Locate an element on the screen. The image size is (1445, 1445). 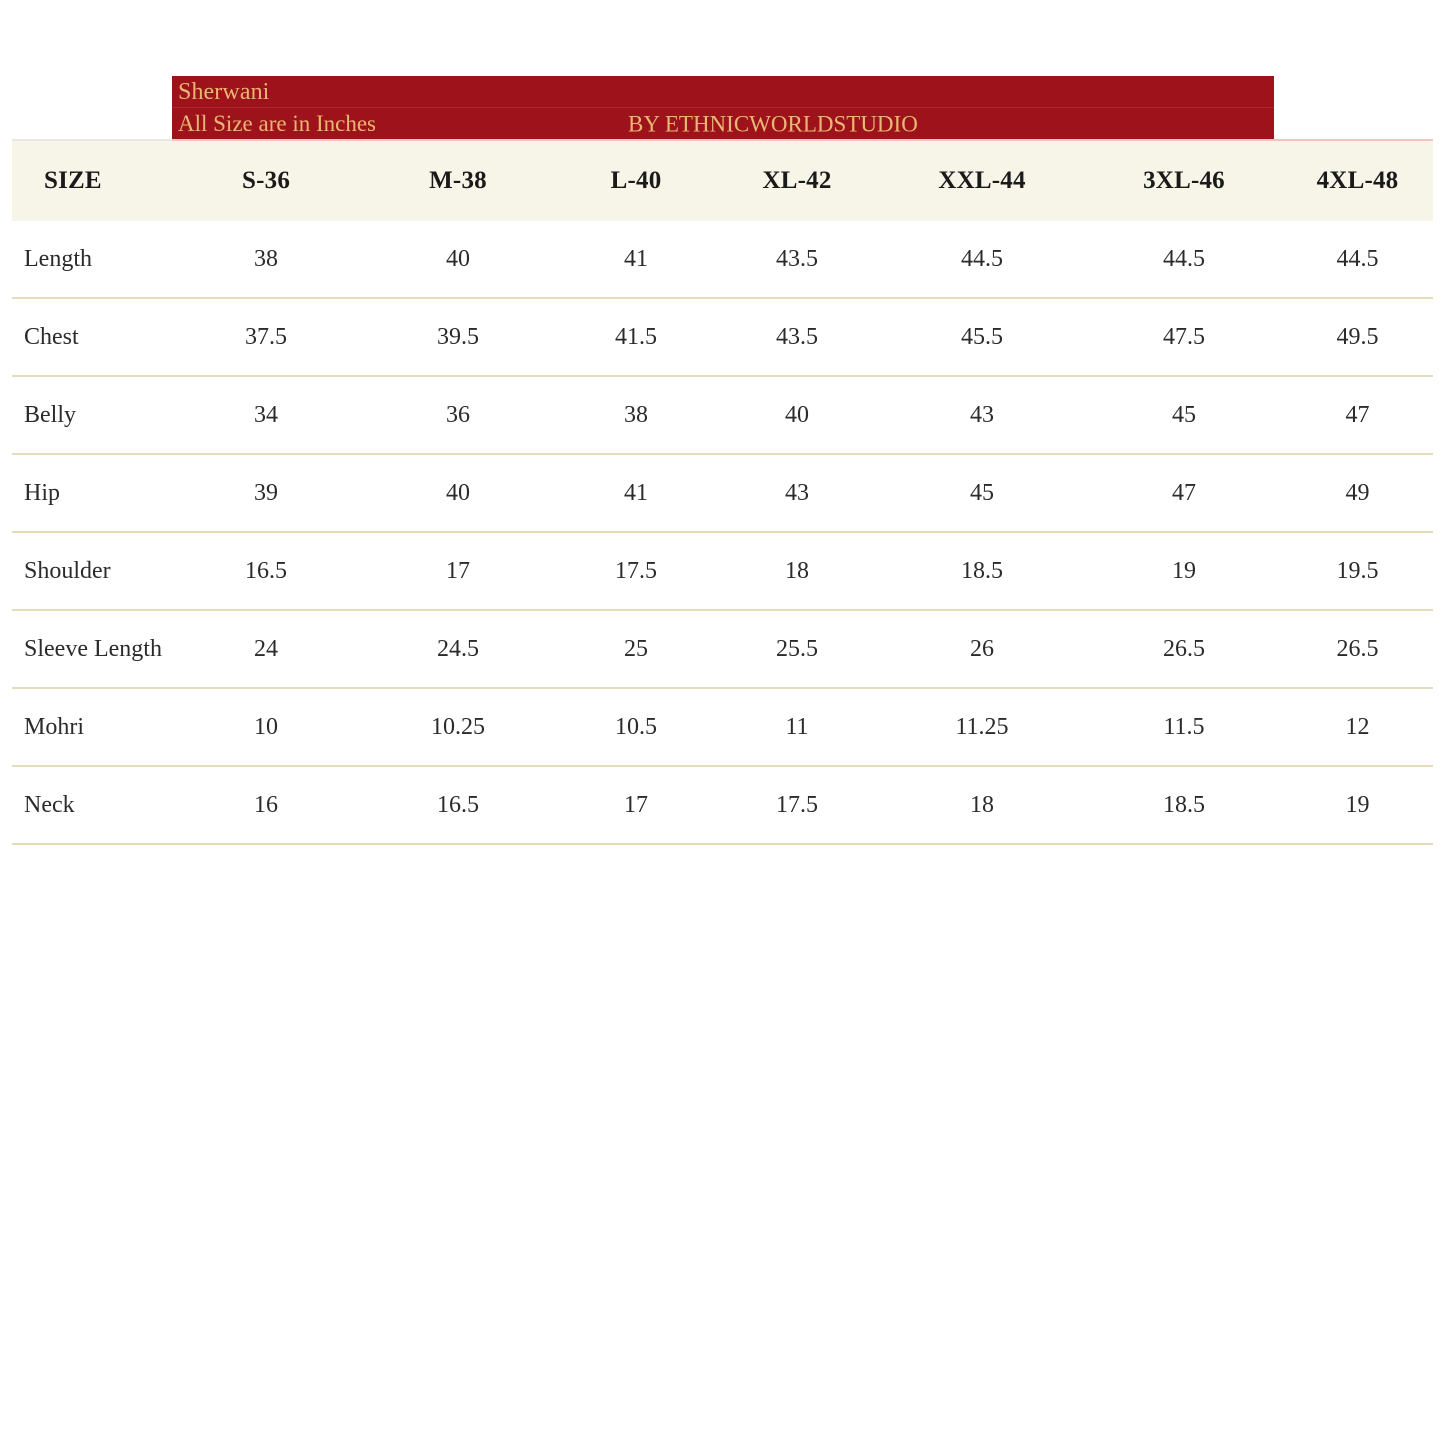
row-label-hip: Hip is located at coordinates (92, 493).